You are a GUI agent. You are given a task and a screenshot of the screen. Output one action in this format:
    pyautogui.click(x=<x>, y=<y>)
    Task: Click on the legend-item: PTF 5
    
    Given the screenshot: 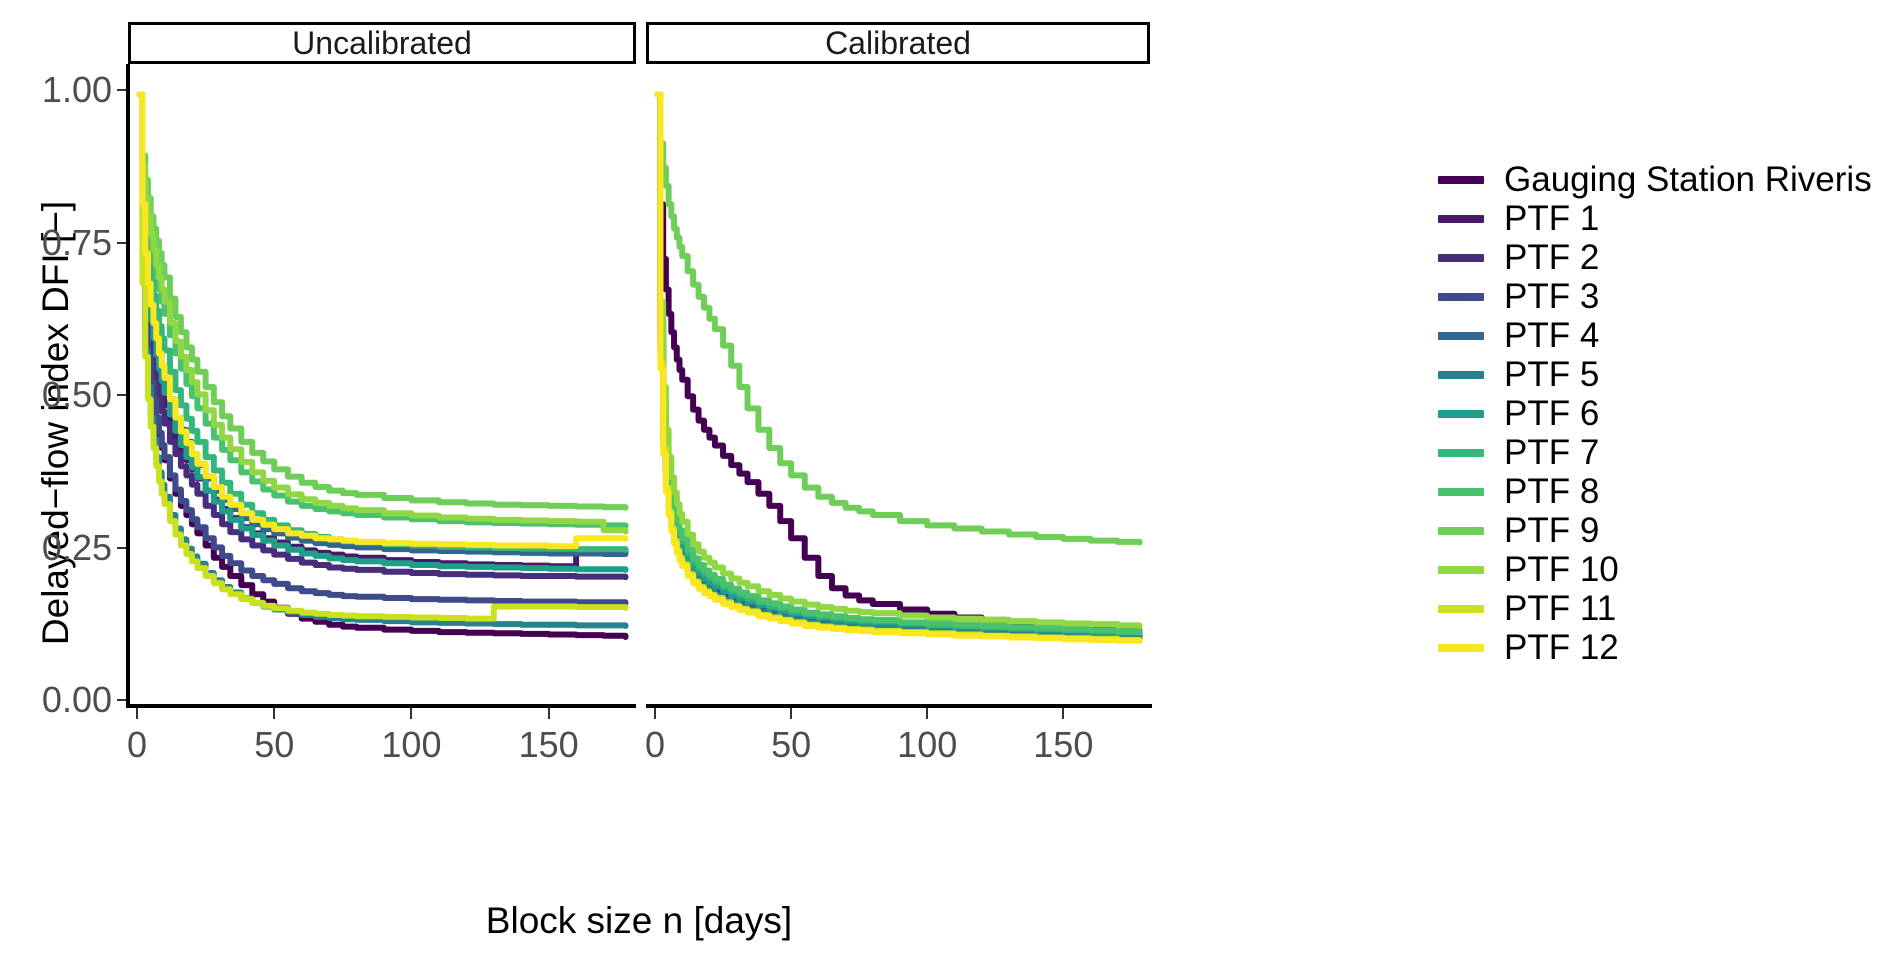 What is the action you would take?
    pyautogui.click(x=1658, y=374)
    